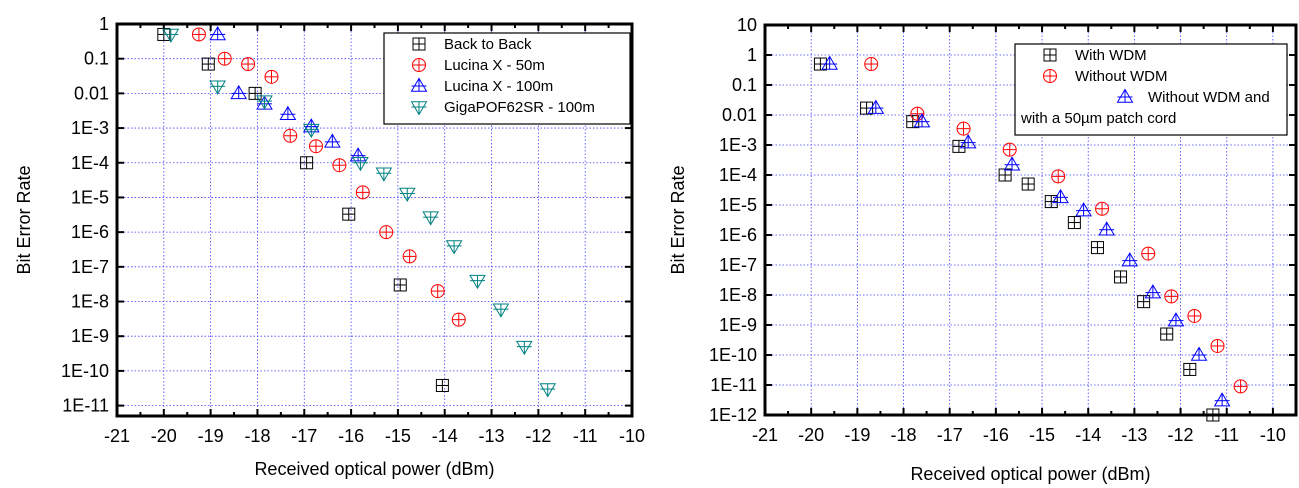 The width and height of the screenshot is (1299, 488). What do you see at coordinates (738, 145) in the screenshot?
I see `y-tick-label: 1E-3` at bounding box center [738, 145].